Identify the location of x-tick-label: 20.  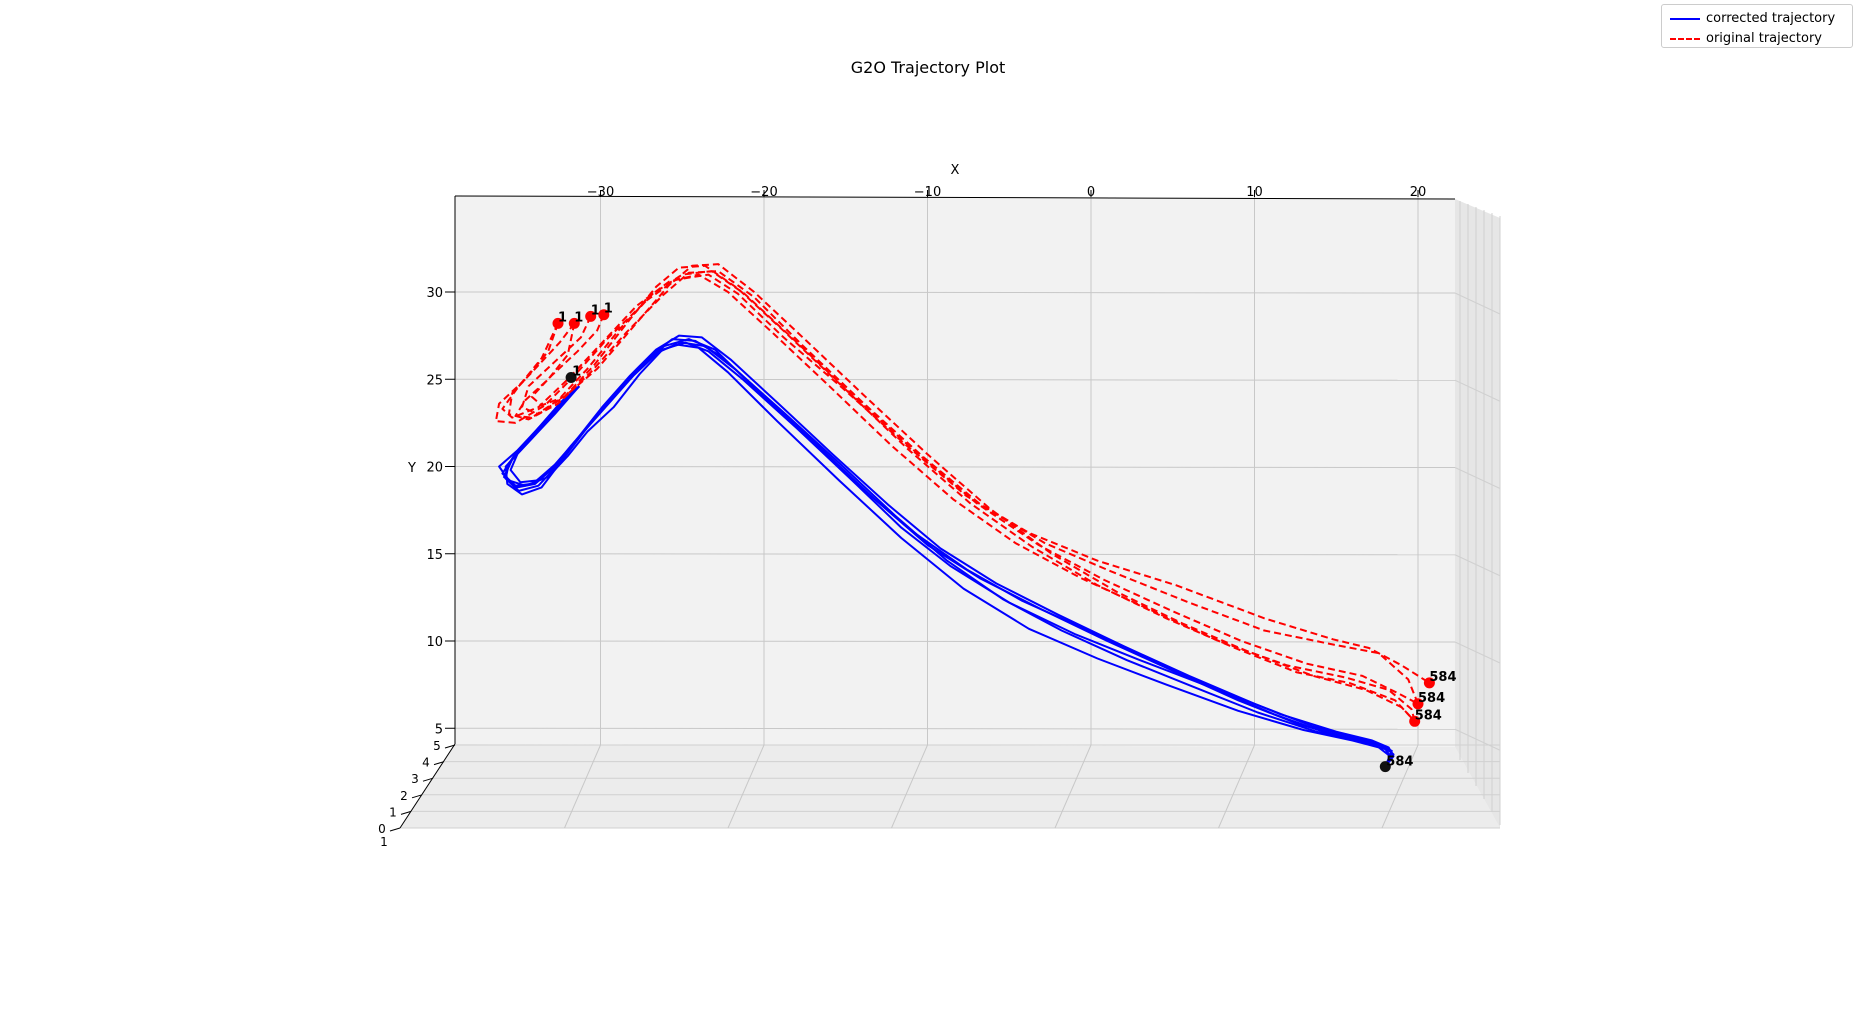
(1418, 192).